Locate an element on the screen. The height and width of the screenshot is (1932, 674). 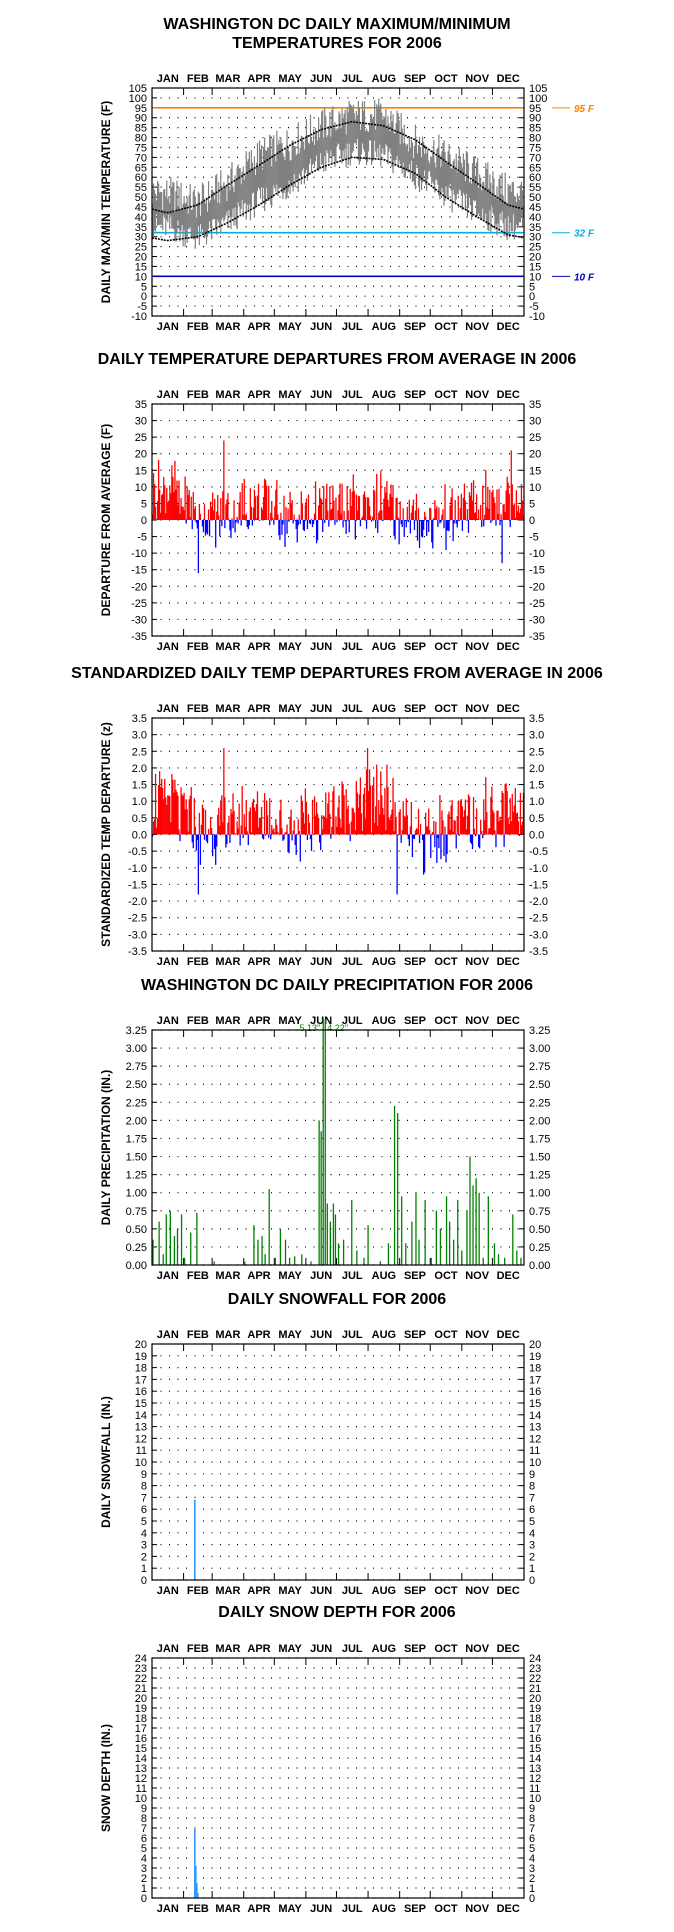
standardized-ytick-label-left: 0.5 is located at coordinates (139, 819).